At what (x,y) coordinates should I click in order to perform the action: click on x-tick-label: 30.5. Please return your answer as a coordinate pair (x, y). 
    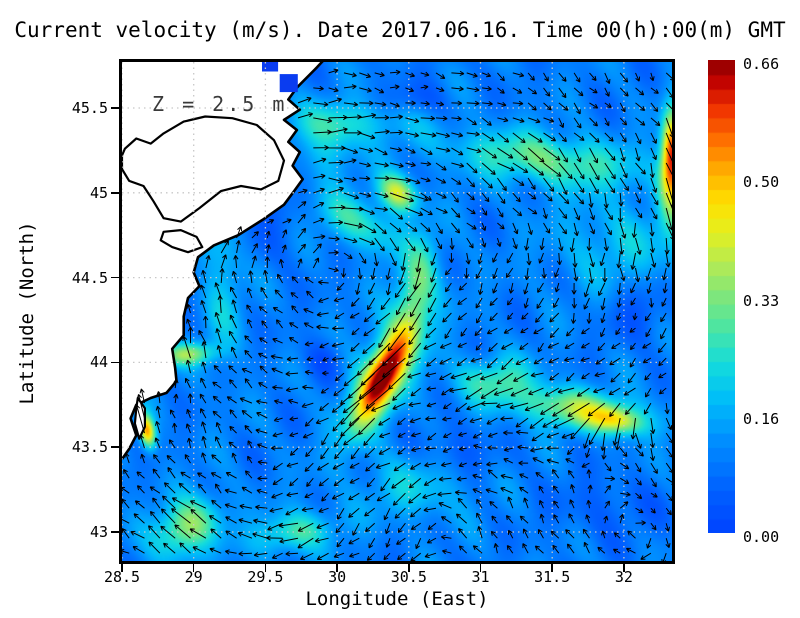
    Looking at the image, I should click on (408, 577).